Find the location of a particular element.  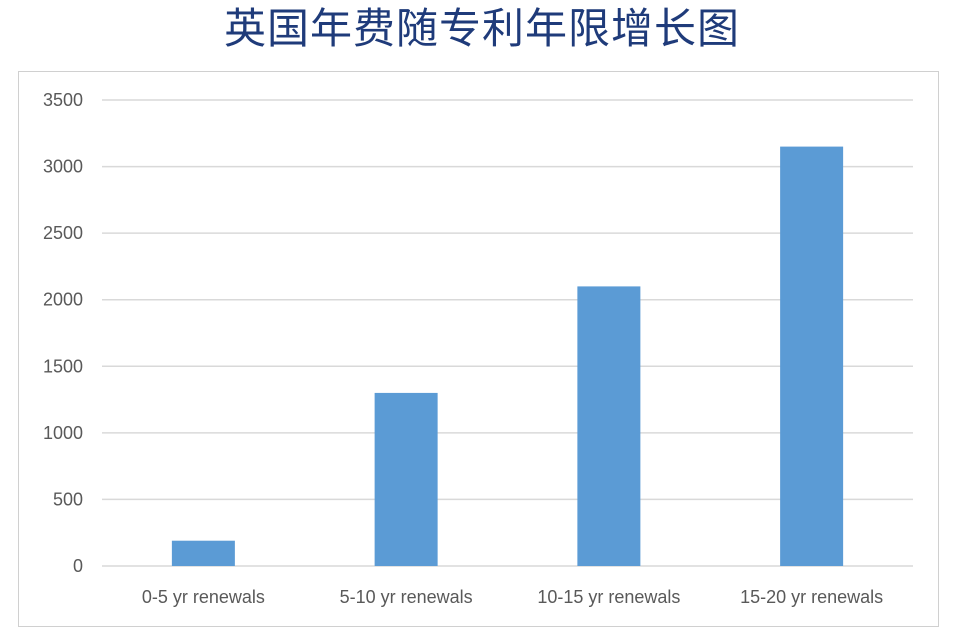

y-tick-label: 2500 is located at coordinates (63, 233).